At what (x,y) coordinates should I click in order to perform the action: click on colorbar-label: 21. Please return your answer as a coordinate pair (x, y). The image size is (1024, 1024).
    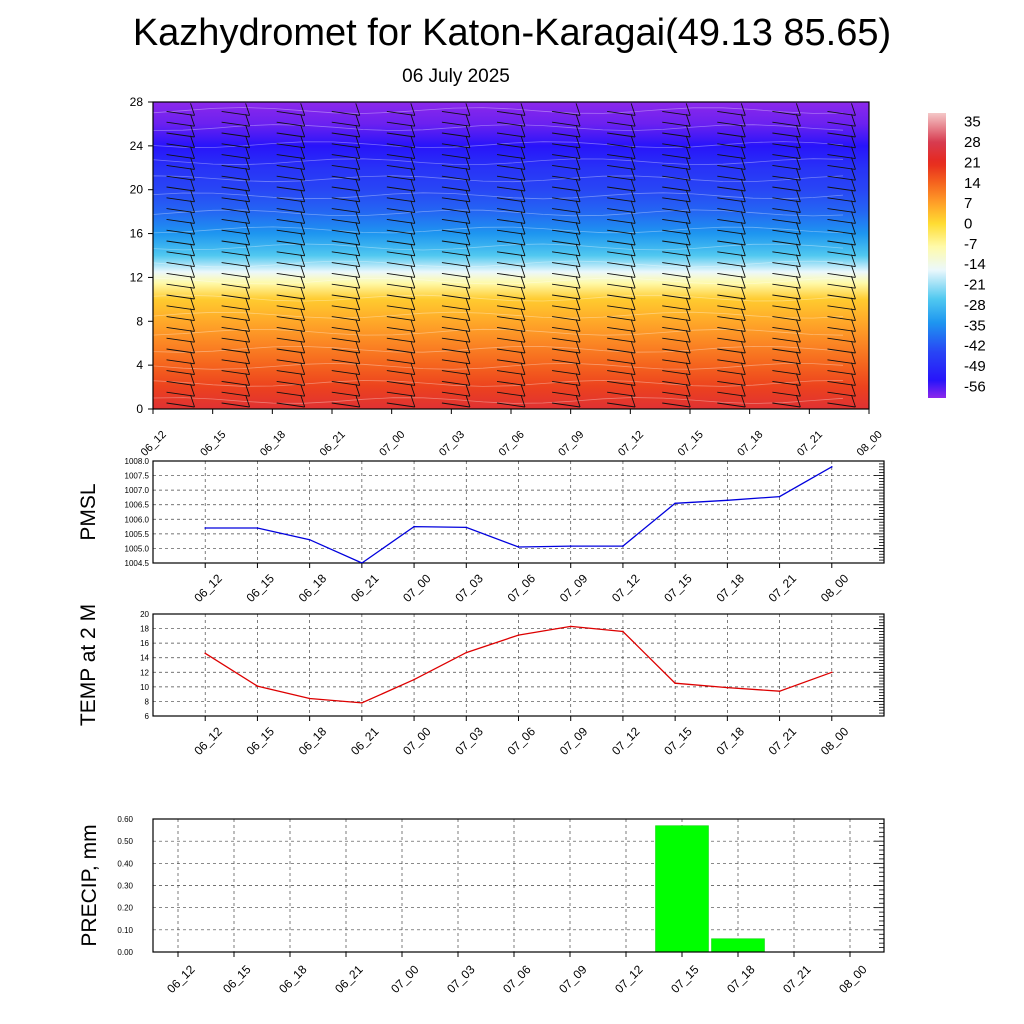
    Looking at the image, I should click on (972, 162).